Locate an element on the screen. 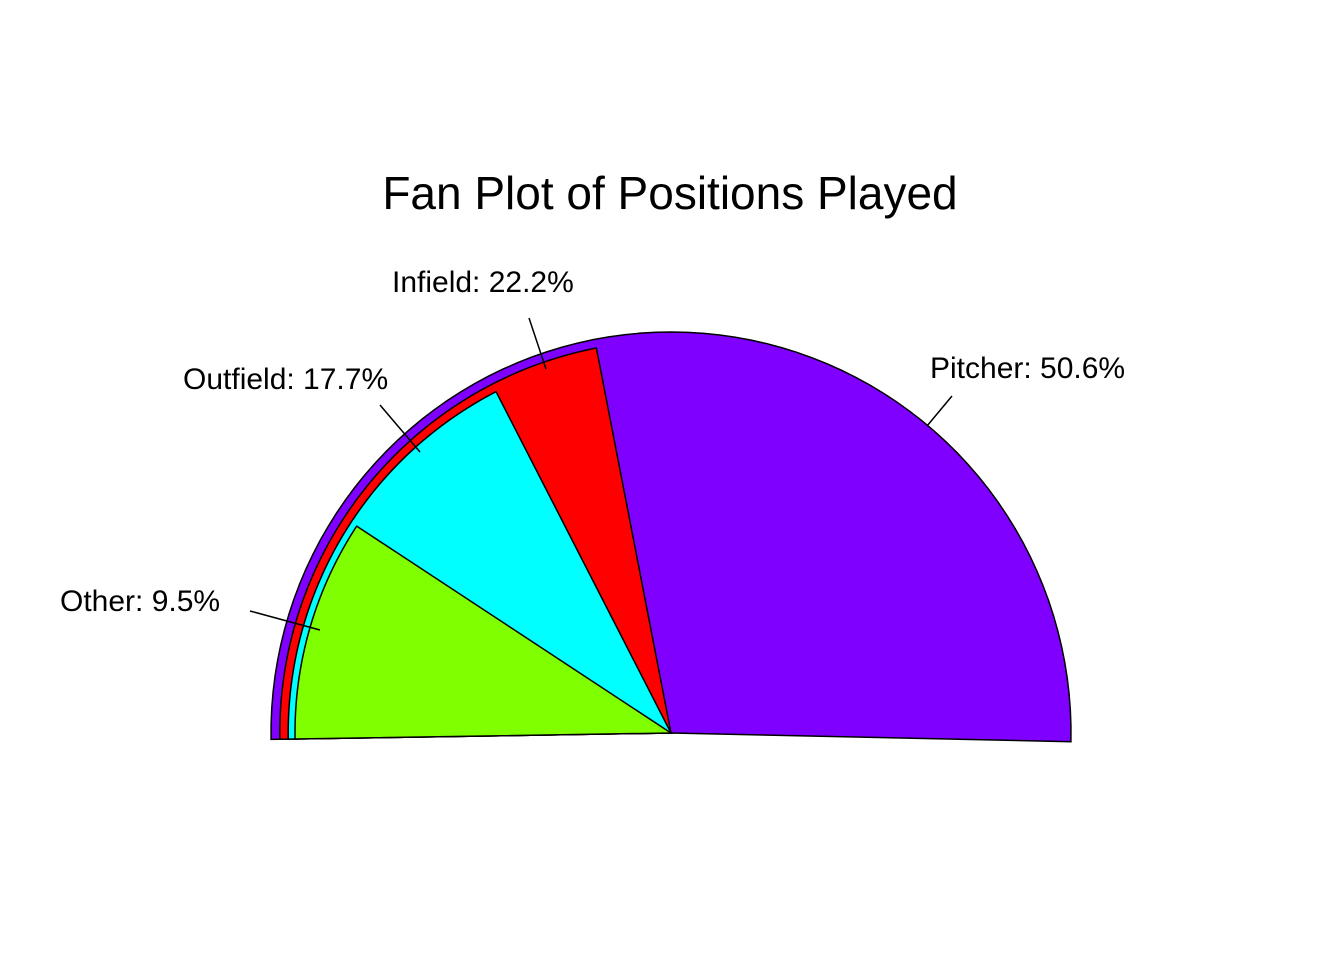 This screenshot has width=1344, height=960. slice-label-outfield: Outfield: 17.7% is located at coordinates (285, 379).